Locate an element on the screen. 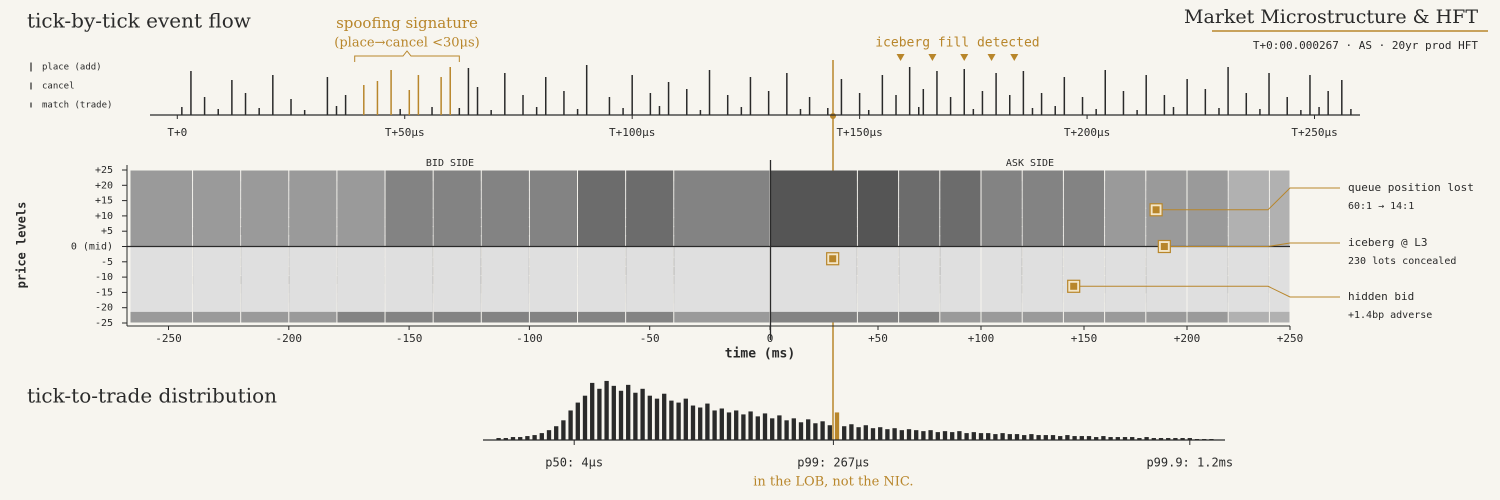 The height and width of the screenshot is (500, 1500). x-tick-label: p99.9: 1.2ms is located at coordinates (1189, 463).